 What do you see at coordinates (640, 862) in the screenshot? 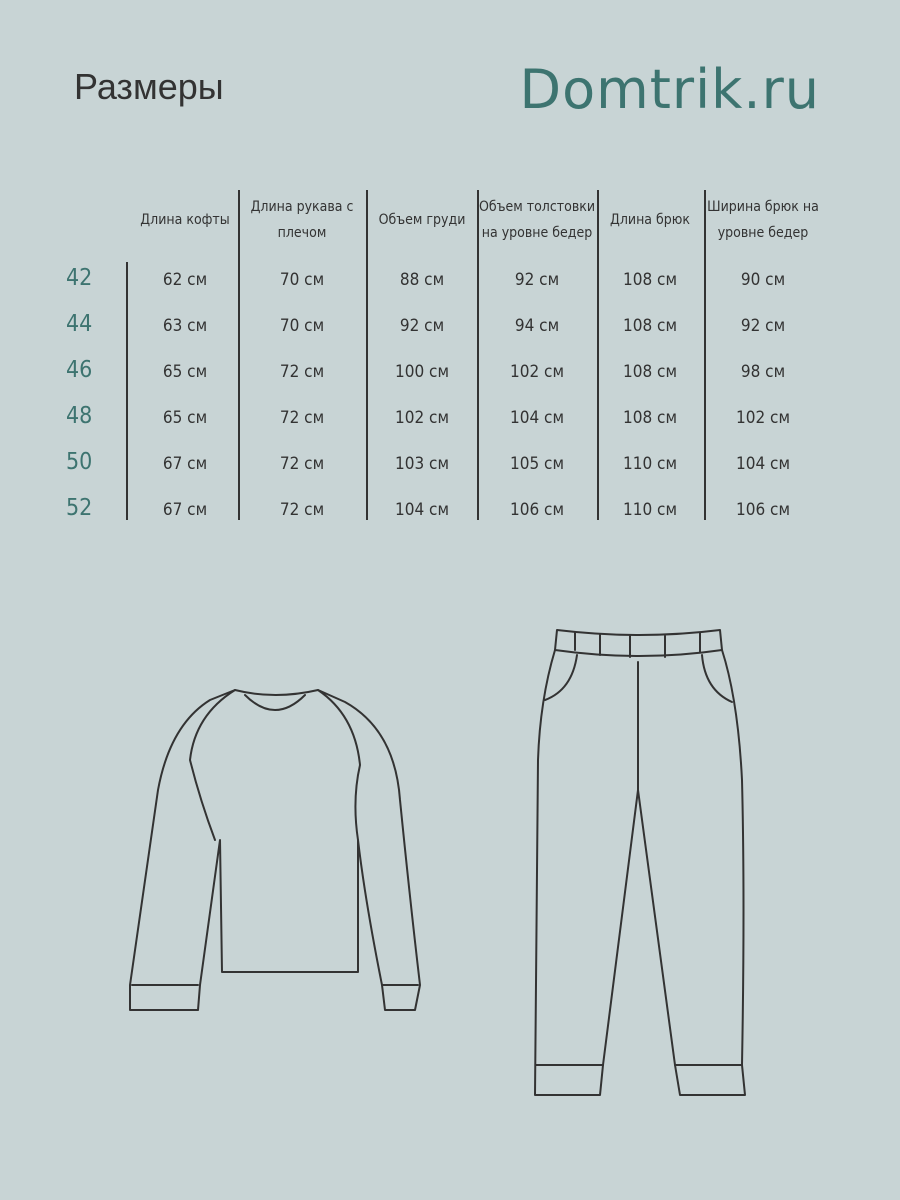
I see `pants-icon` at bounding box center [640, 862].